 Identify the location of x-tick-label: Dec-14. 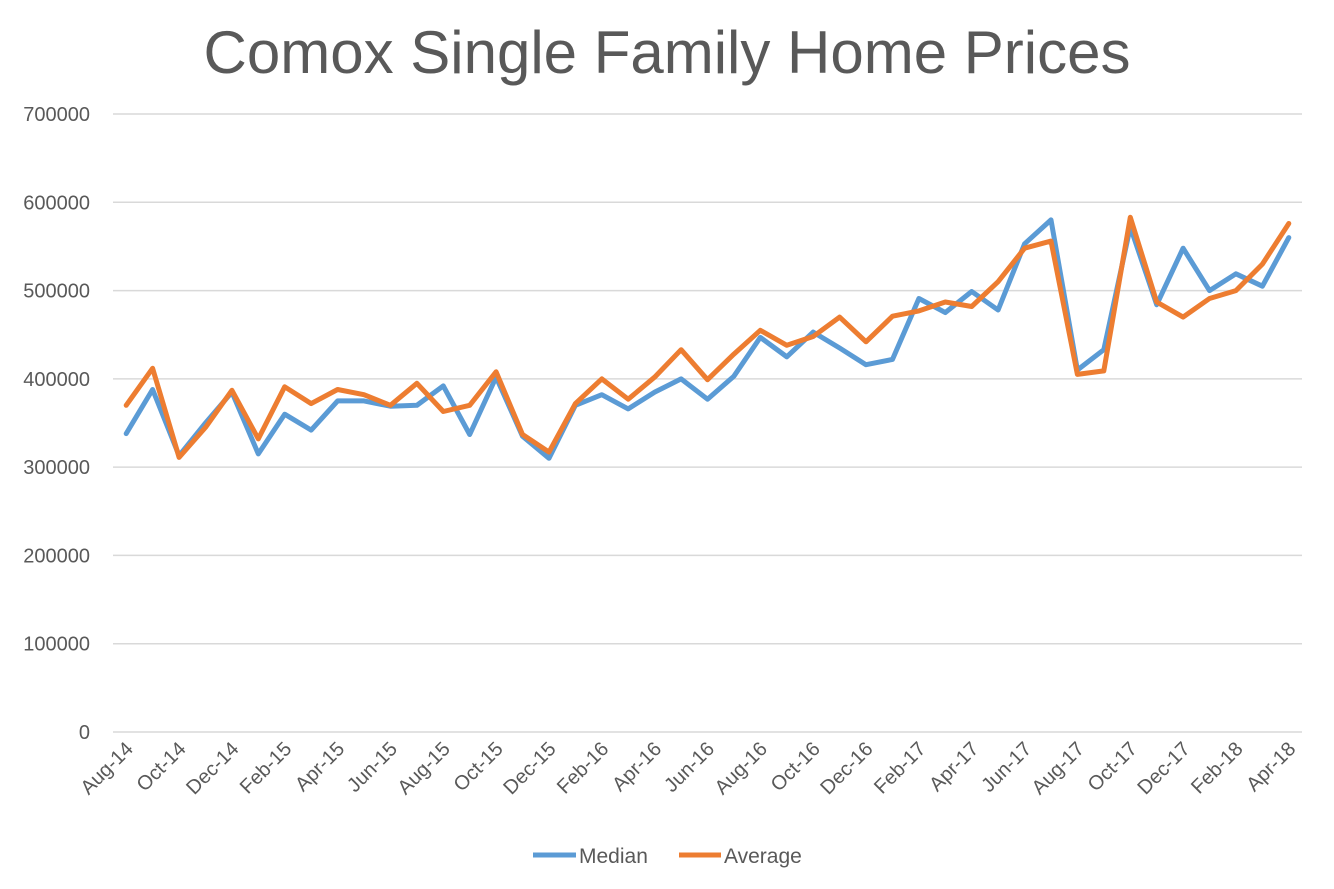
(212, 768).